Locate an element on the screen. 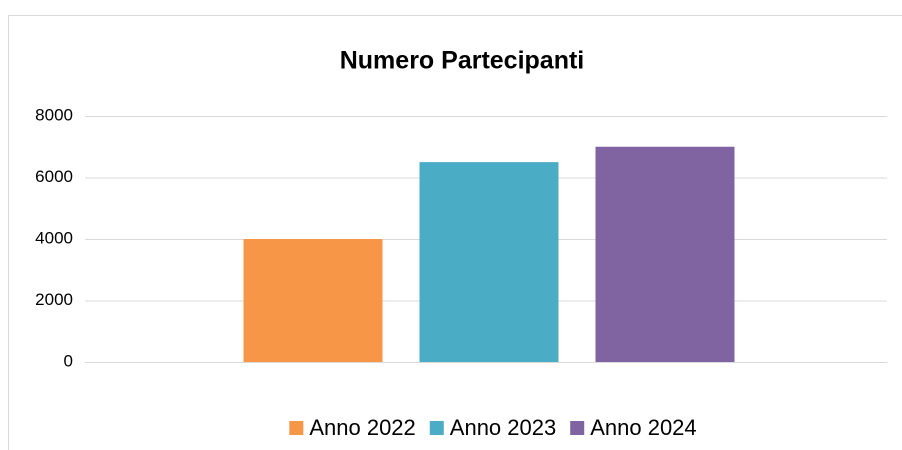 The width and height of the screenshot is (902, 450). legend-label: Anno 2022 is located at coordinates (362, 427).